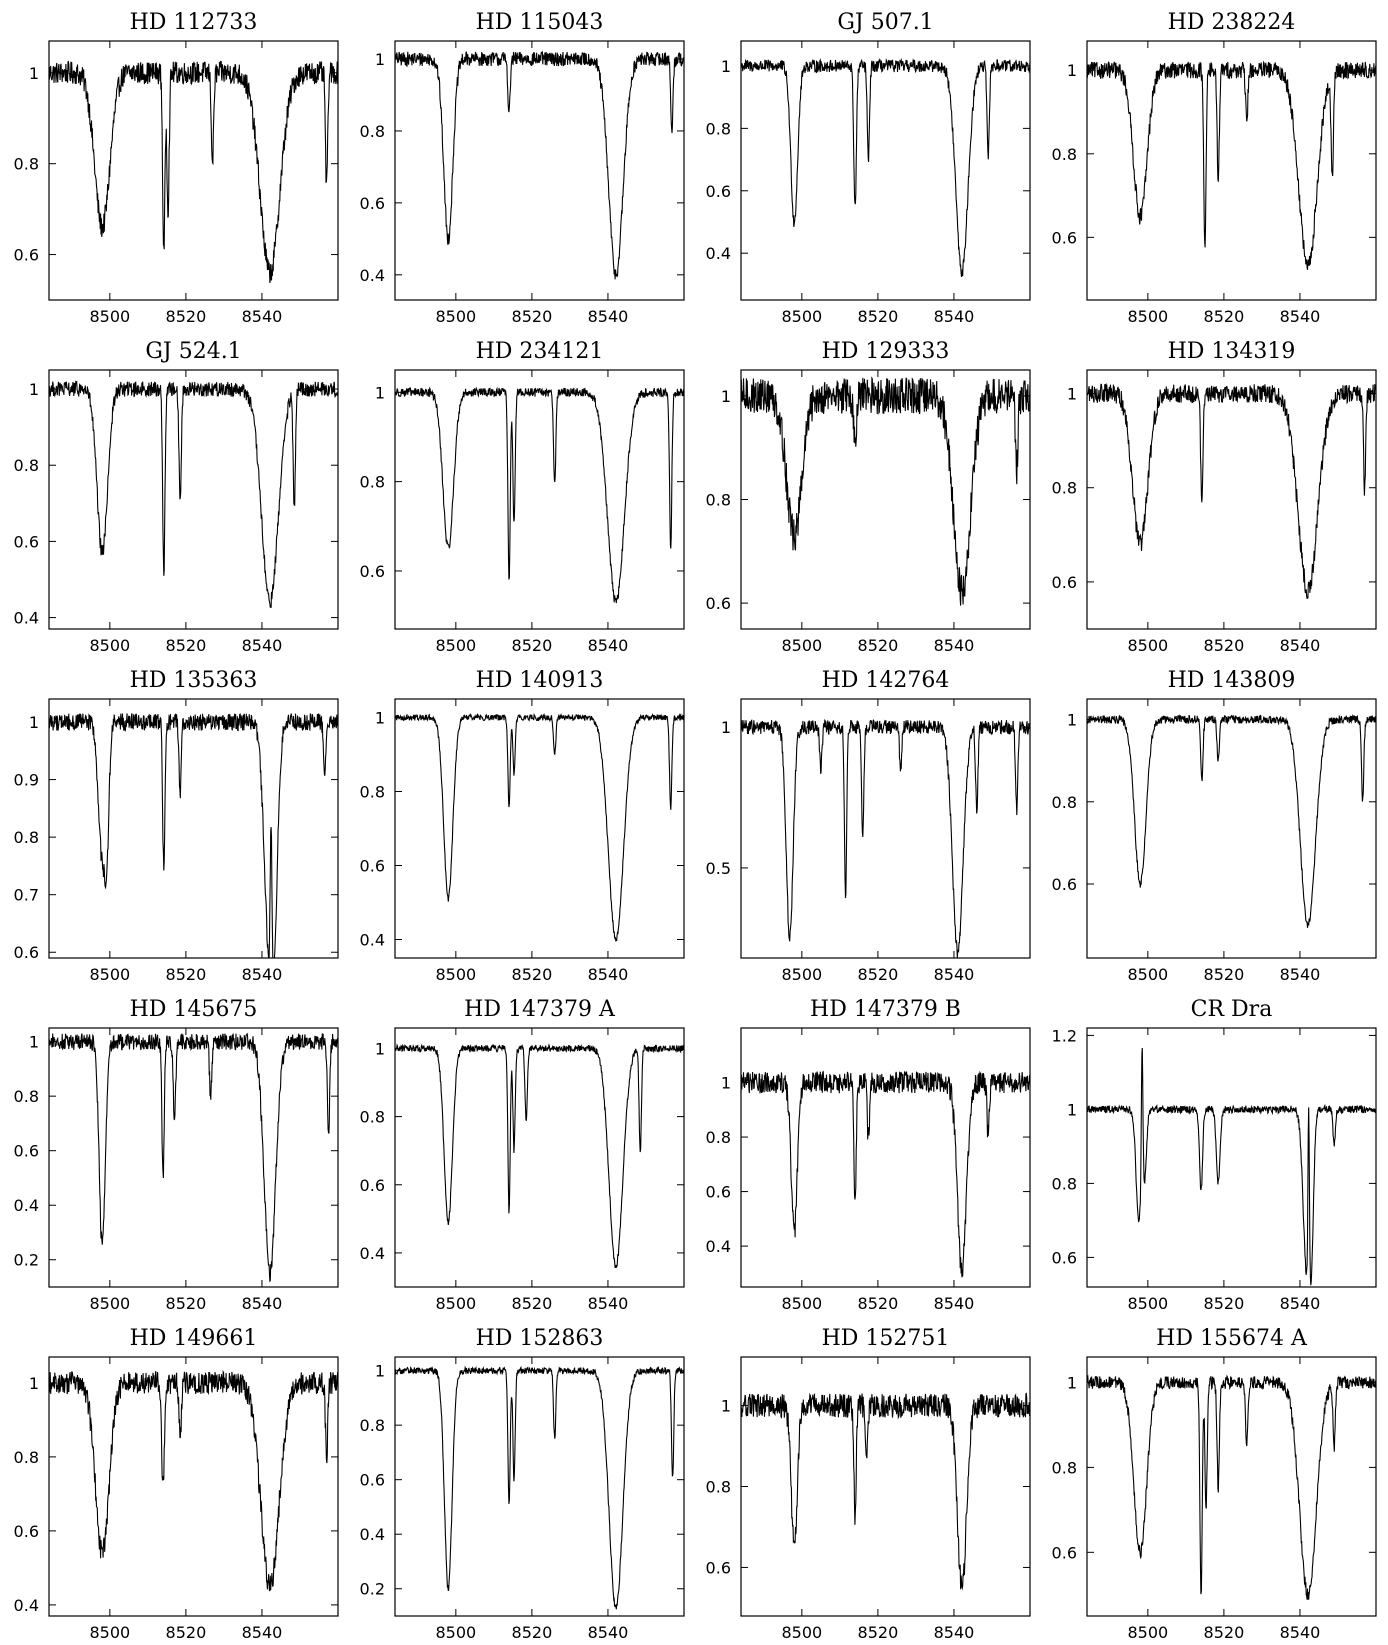 This screenshot has height=1645, width=1388. Describe the element at coordinates (540, 680) in the screenshot. I see `panel-title: HD 140913` at that location.